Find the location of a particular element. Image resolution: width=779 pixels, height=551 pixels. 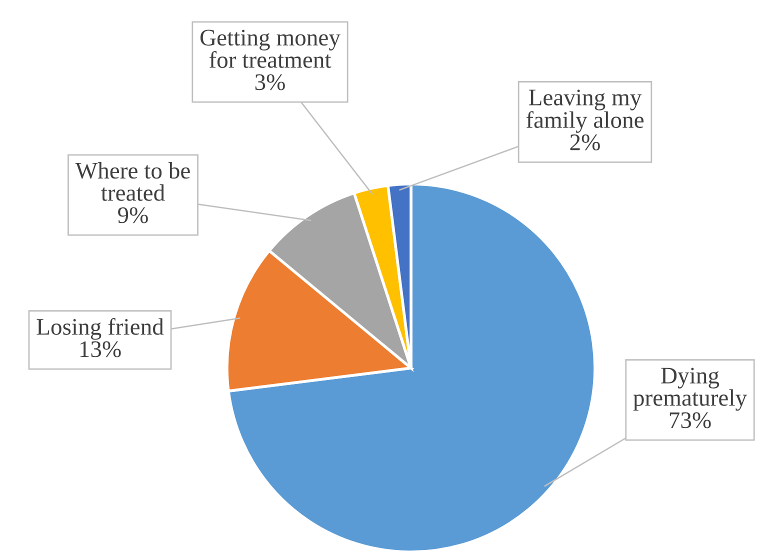

data-label: 2% is located at coordinates (585, 142).